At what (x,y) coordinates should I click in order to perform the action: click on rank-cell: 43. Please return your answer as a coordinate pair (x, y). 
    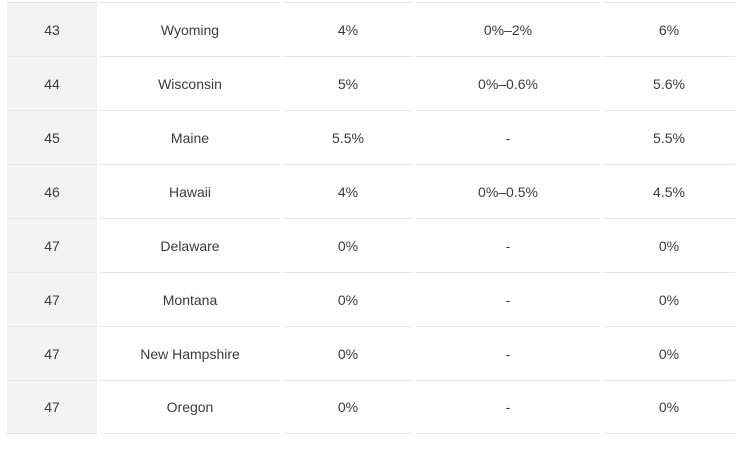
    Looking at the image, I should click on (52, 29).